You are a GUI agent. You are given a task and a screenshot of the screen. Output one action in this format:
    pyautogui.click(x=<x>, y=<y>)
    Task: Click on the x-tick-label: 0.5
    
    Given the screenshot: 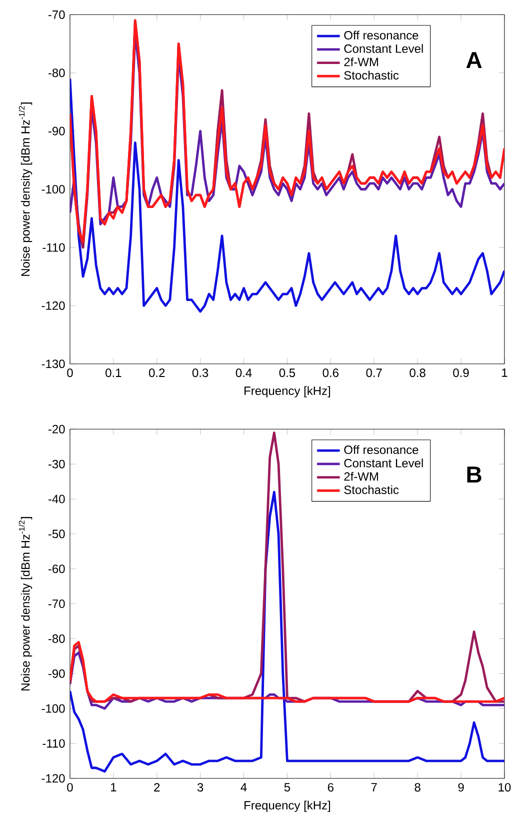 What is the action you would take?
    pyautogui.click(x=287, y=373)
    